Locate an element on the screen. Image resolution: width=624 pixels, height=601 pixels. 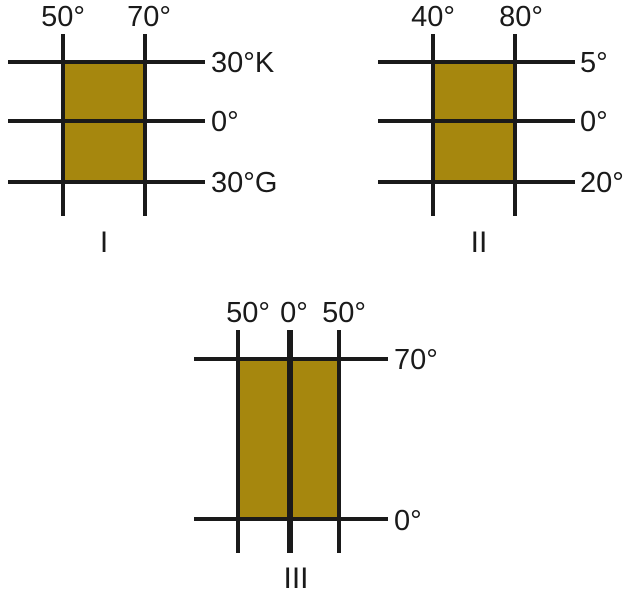
right-label: 70° is located at coordinates (416, 360).